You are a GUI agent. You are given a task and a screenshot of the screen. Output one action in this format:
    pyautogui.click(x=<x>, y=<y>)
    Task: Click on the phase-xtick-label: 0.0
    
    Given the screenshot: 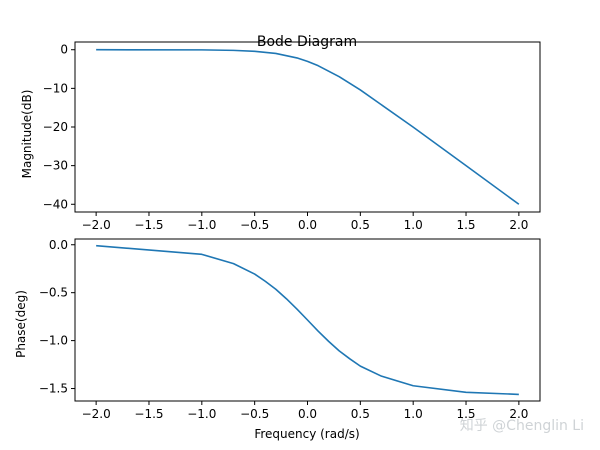 What is the action you would take?
    pyautogui.click(x=307, y=414)
    